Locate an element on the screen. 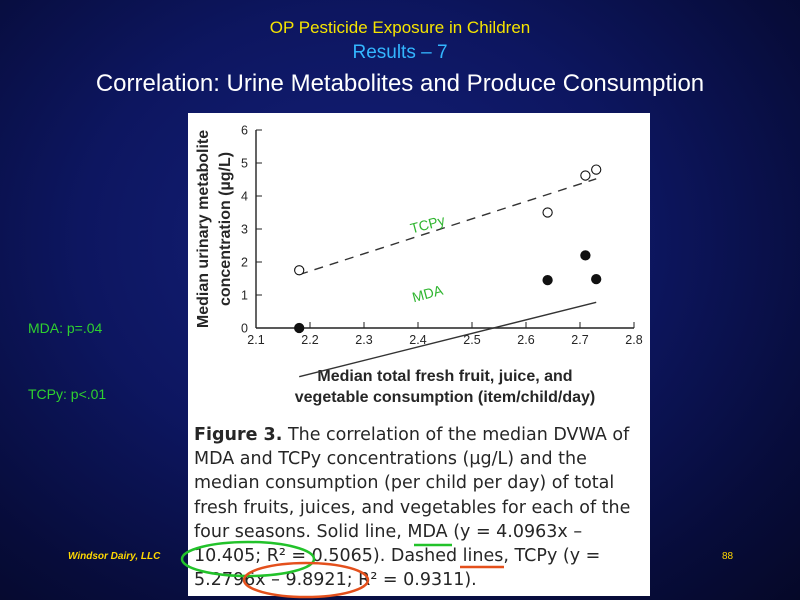 The width and height of the screenshot is (800, 600). note-mda-pvalue: MDA: p=.04 is located at coordinates (65, 328).